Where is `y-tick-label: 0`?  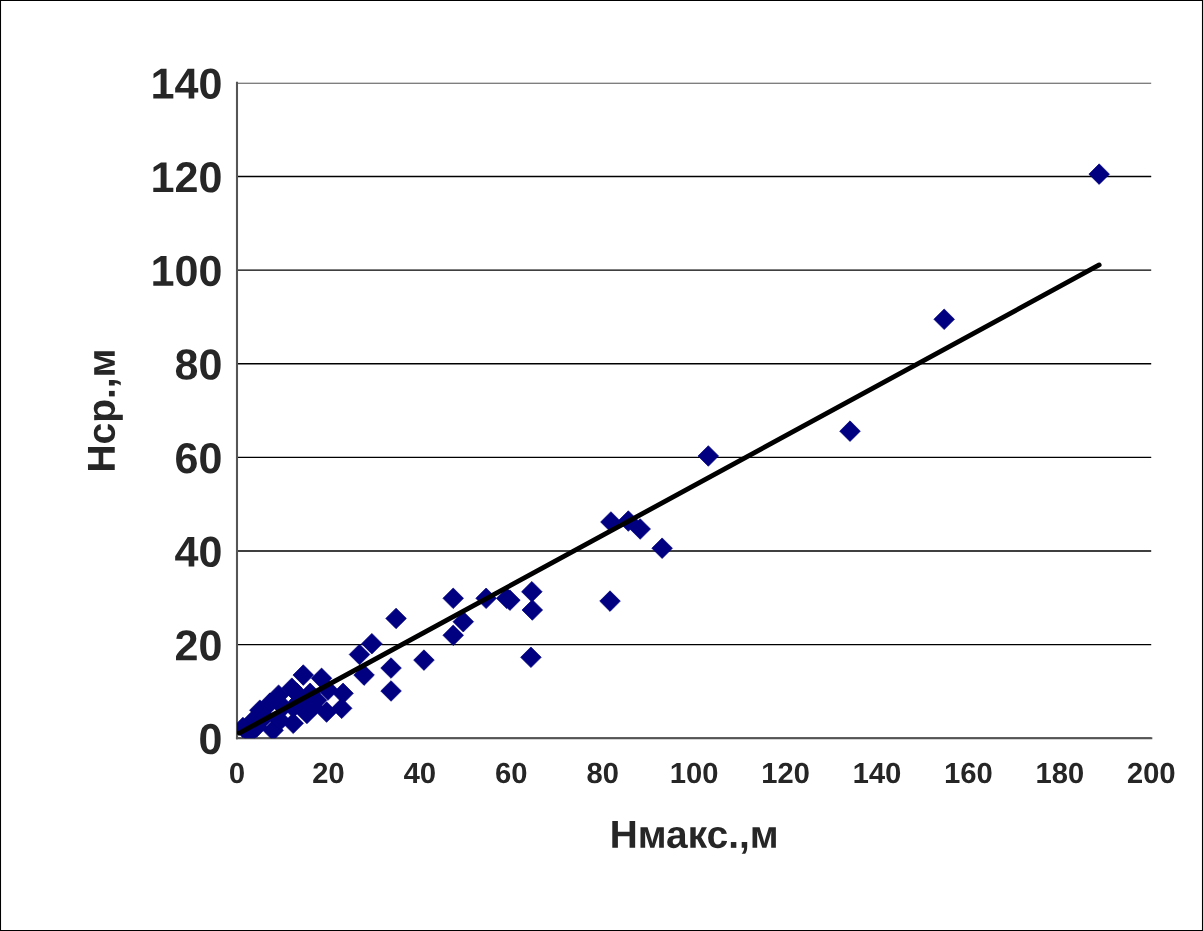
y-tick-label: 0 is located at coordinates (210, 739).